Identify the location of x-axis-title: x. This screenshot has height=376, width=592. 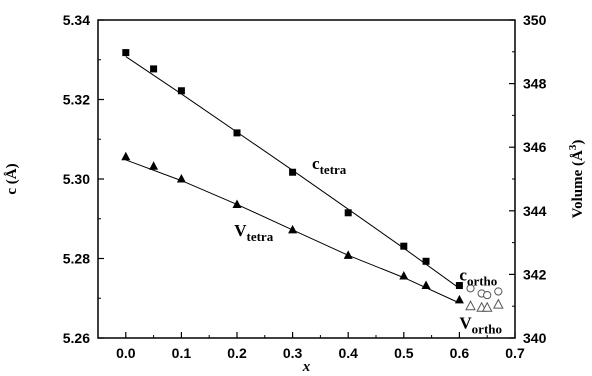
(306, 367).